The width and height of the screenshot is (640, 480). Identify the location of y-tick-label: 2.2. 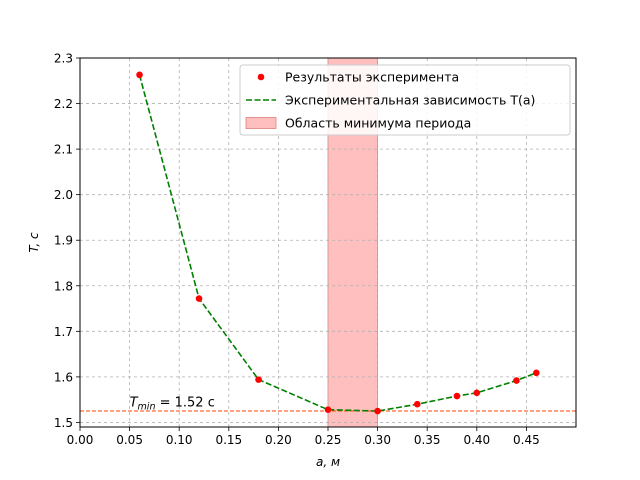
(63, 104).